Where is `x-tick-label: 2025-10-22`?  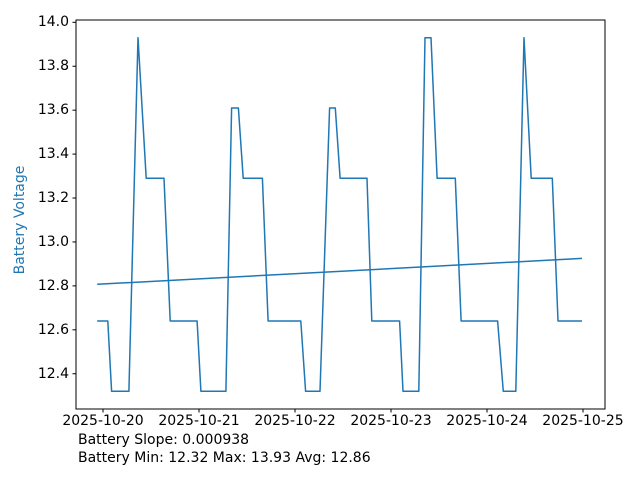
x-tick-label: 2025-10-22 is located at coordinates (295, 421).